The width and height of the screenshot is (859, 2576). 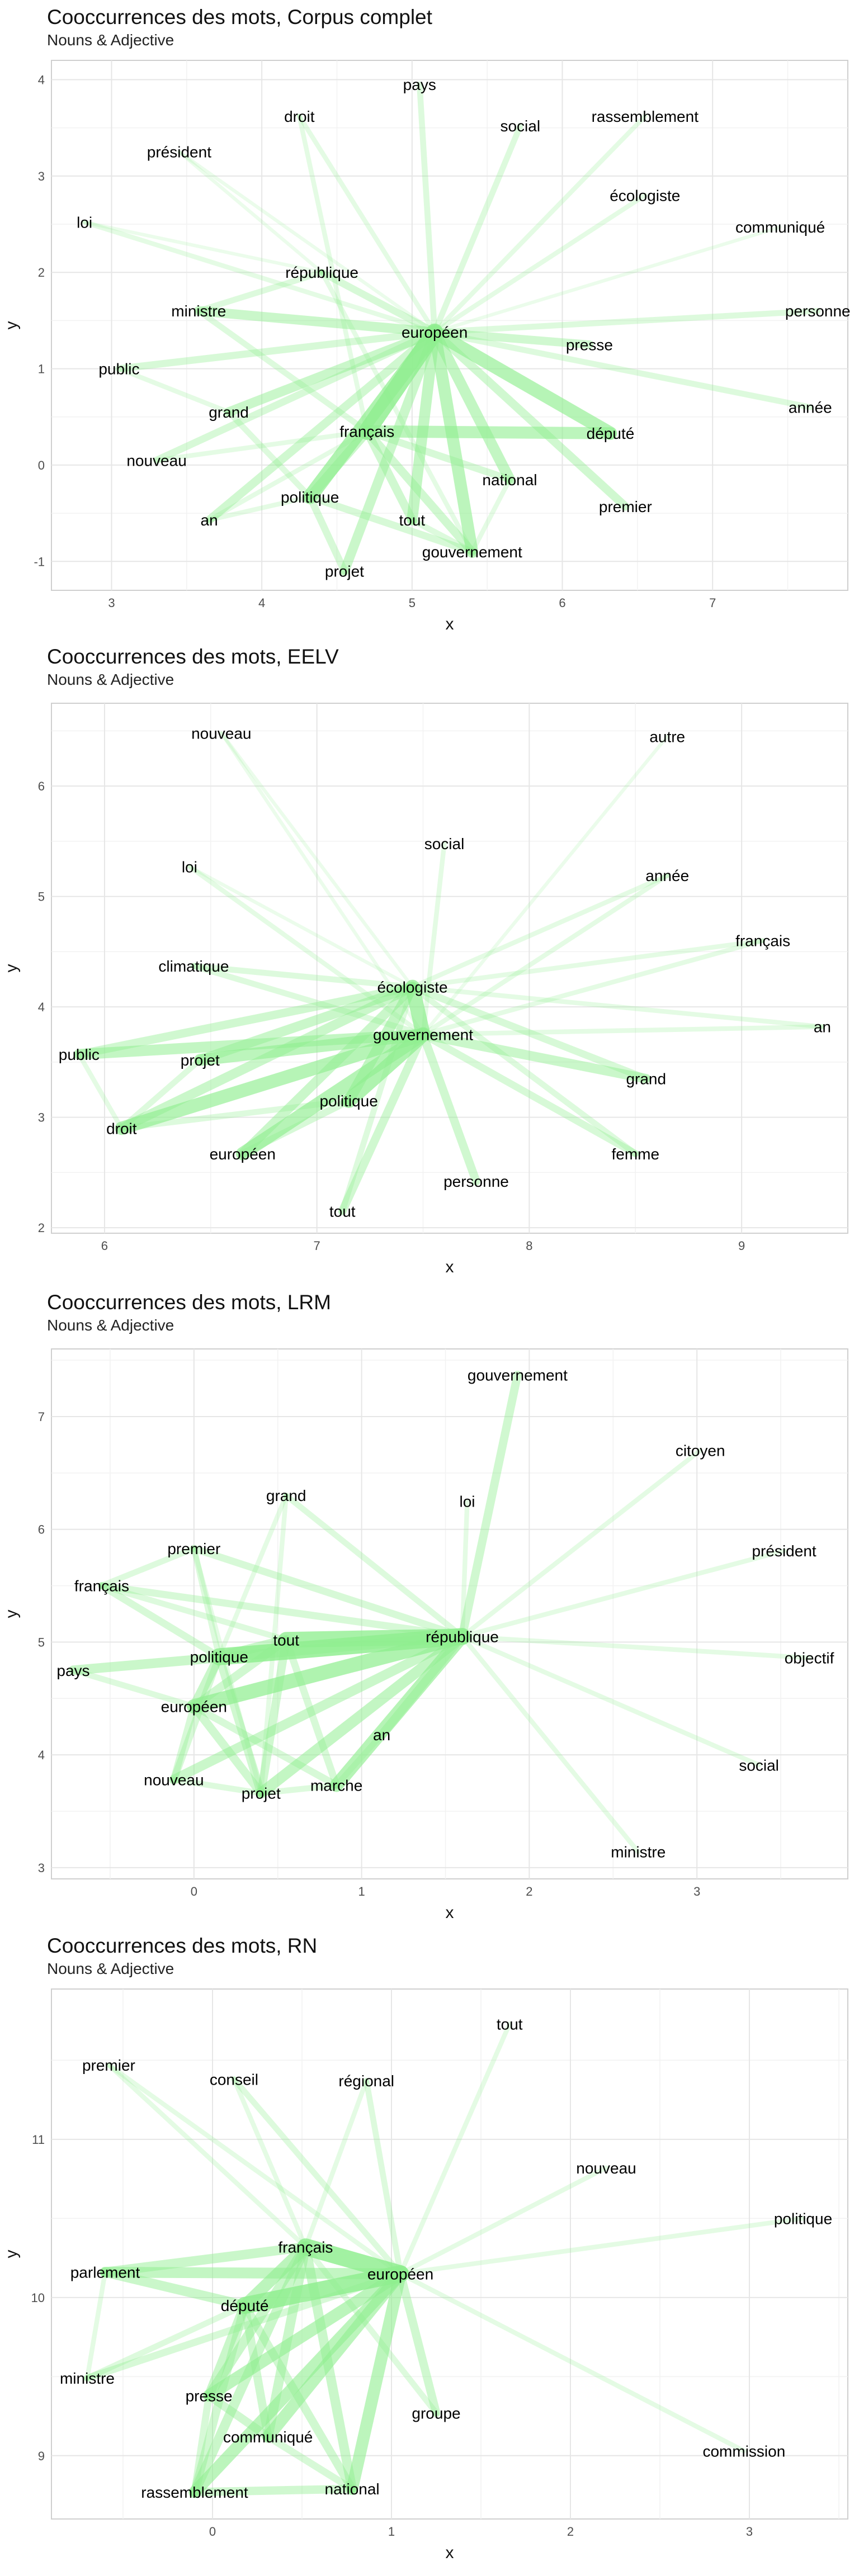 I want to click on edge-gouvernement-climatique, so click(x=308, y=1001).